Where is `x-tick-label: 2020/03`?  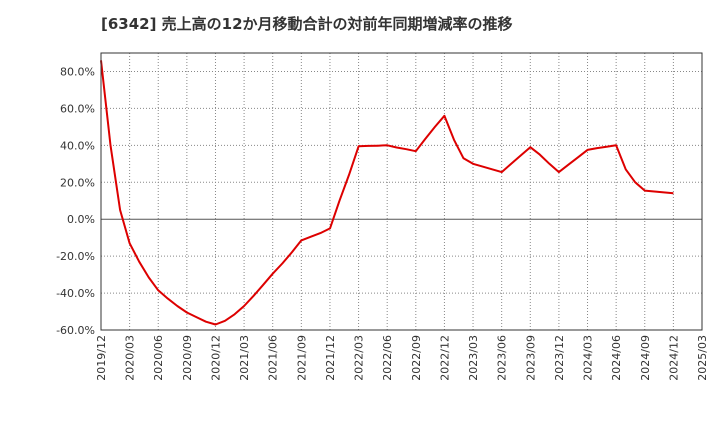 x-tick-label: 2020/03 is located at coordinates (130, 358).